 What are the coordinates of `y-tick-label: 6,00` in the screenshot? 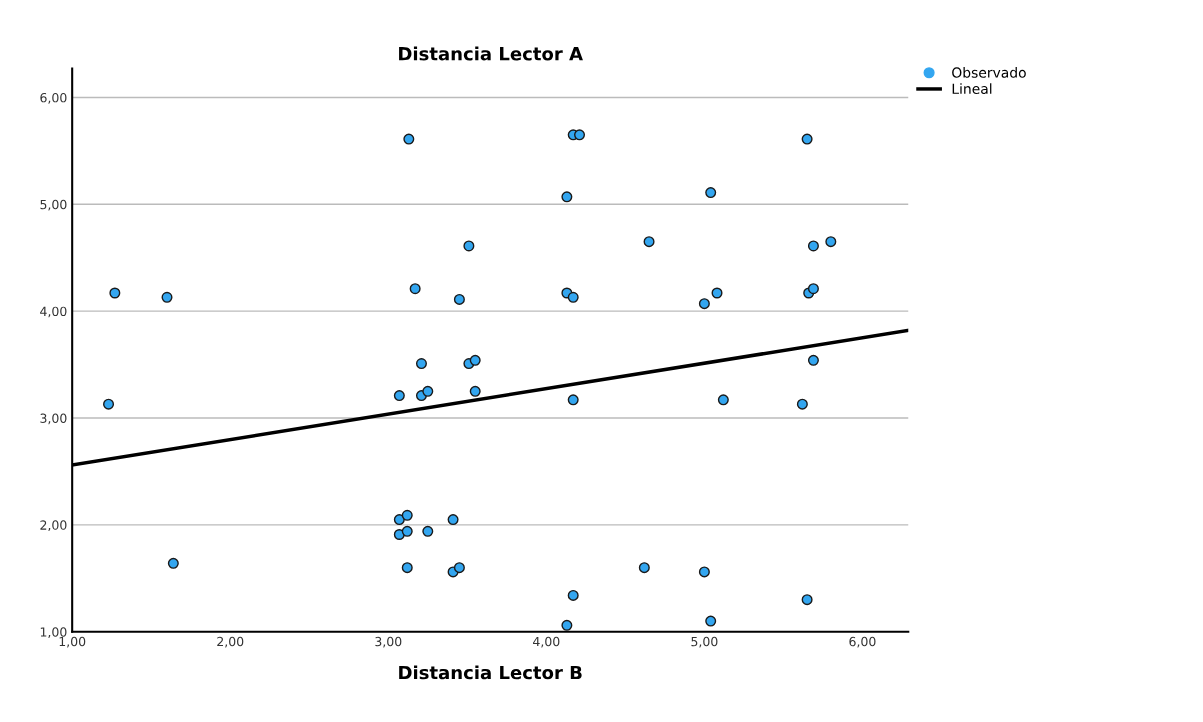 It's located at (53, 98).